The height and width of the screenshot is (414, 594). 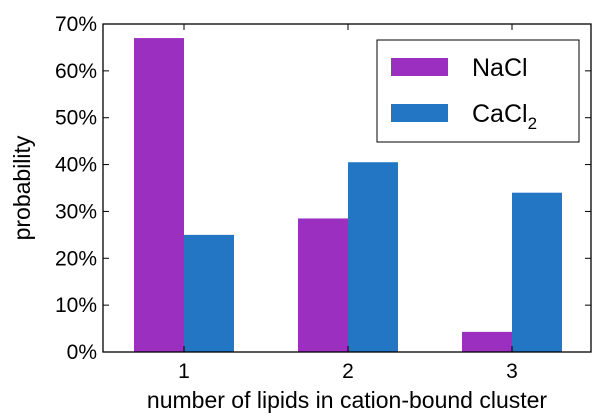 What do you see at coordinates (184, 371) in the screenshot?
I see `x-tick-label: 1` at bounding box center [184, 371].